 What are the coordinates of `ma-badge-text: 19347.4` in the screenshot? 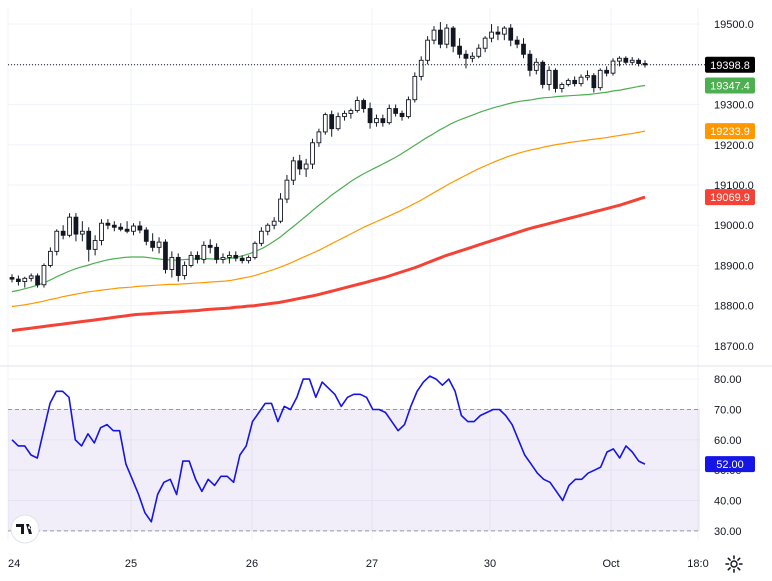 It's located at (730, 86).